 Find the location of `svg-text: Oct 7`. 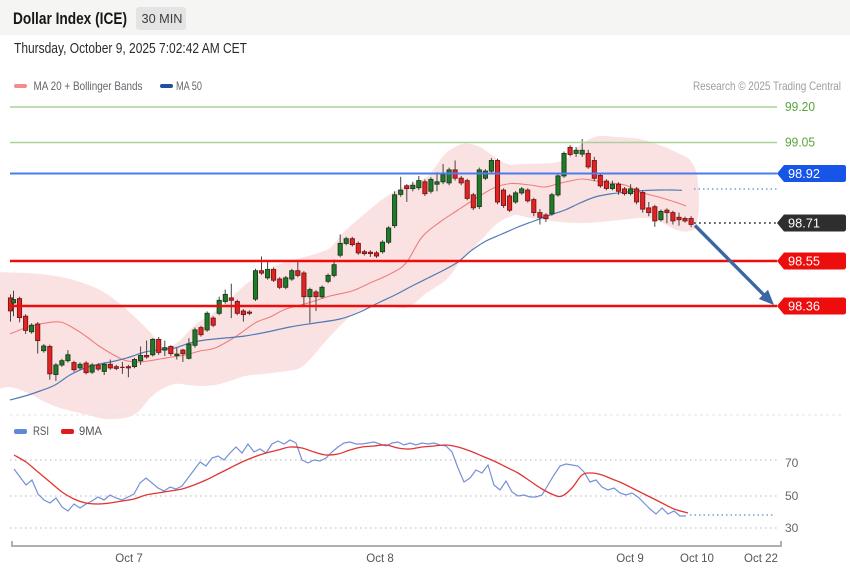

svg-text: Oct 7 is located at coordinates (128, 559).